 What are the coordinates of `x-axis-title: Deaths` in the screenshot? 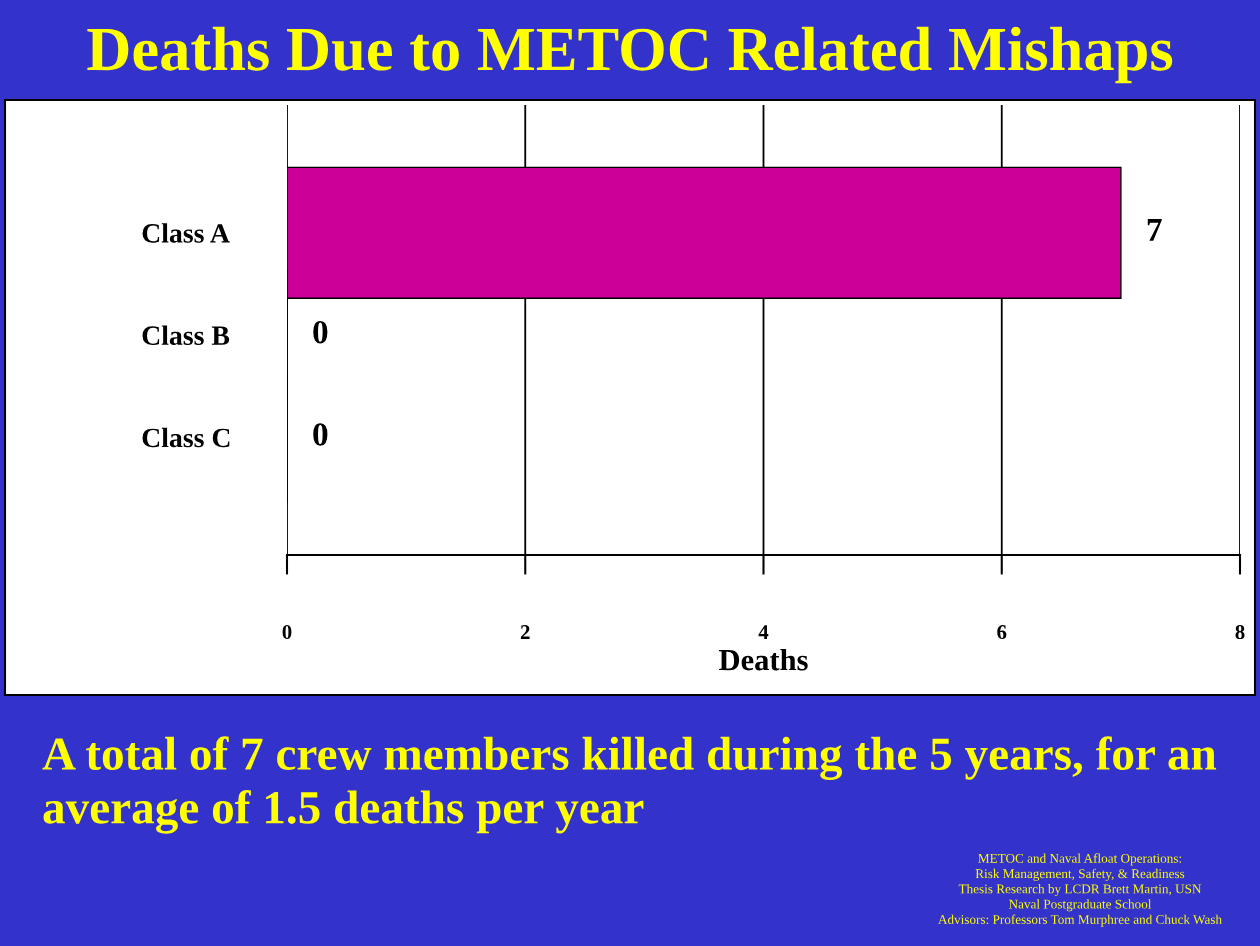 It's located at (763, 659).